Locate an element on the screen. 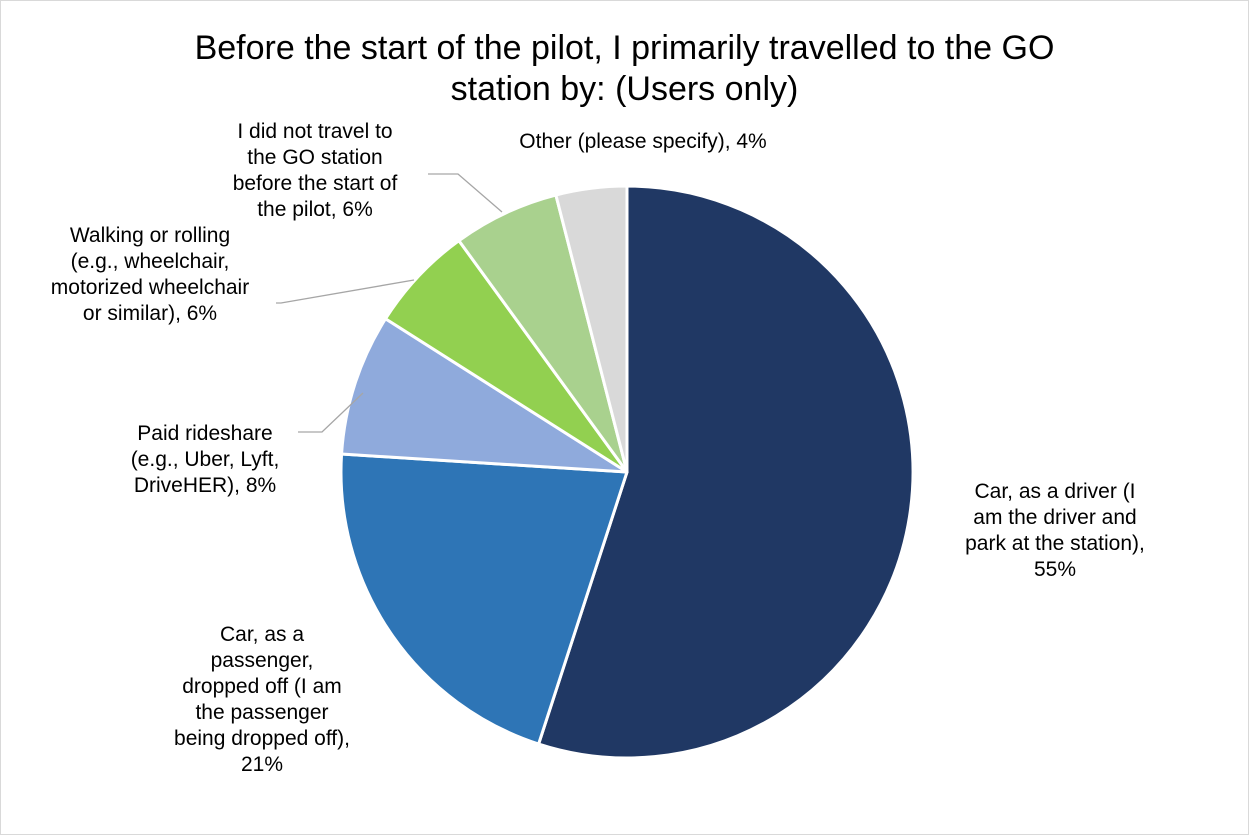 Image resolution: width=1249 pixels, height=835 pixels. data-label-4-line-4: or similar), 6% is located at coordinates (150, 313).